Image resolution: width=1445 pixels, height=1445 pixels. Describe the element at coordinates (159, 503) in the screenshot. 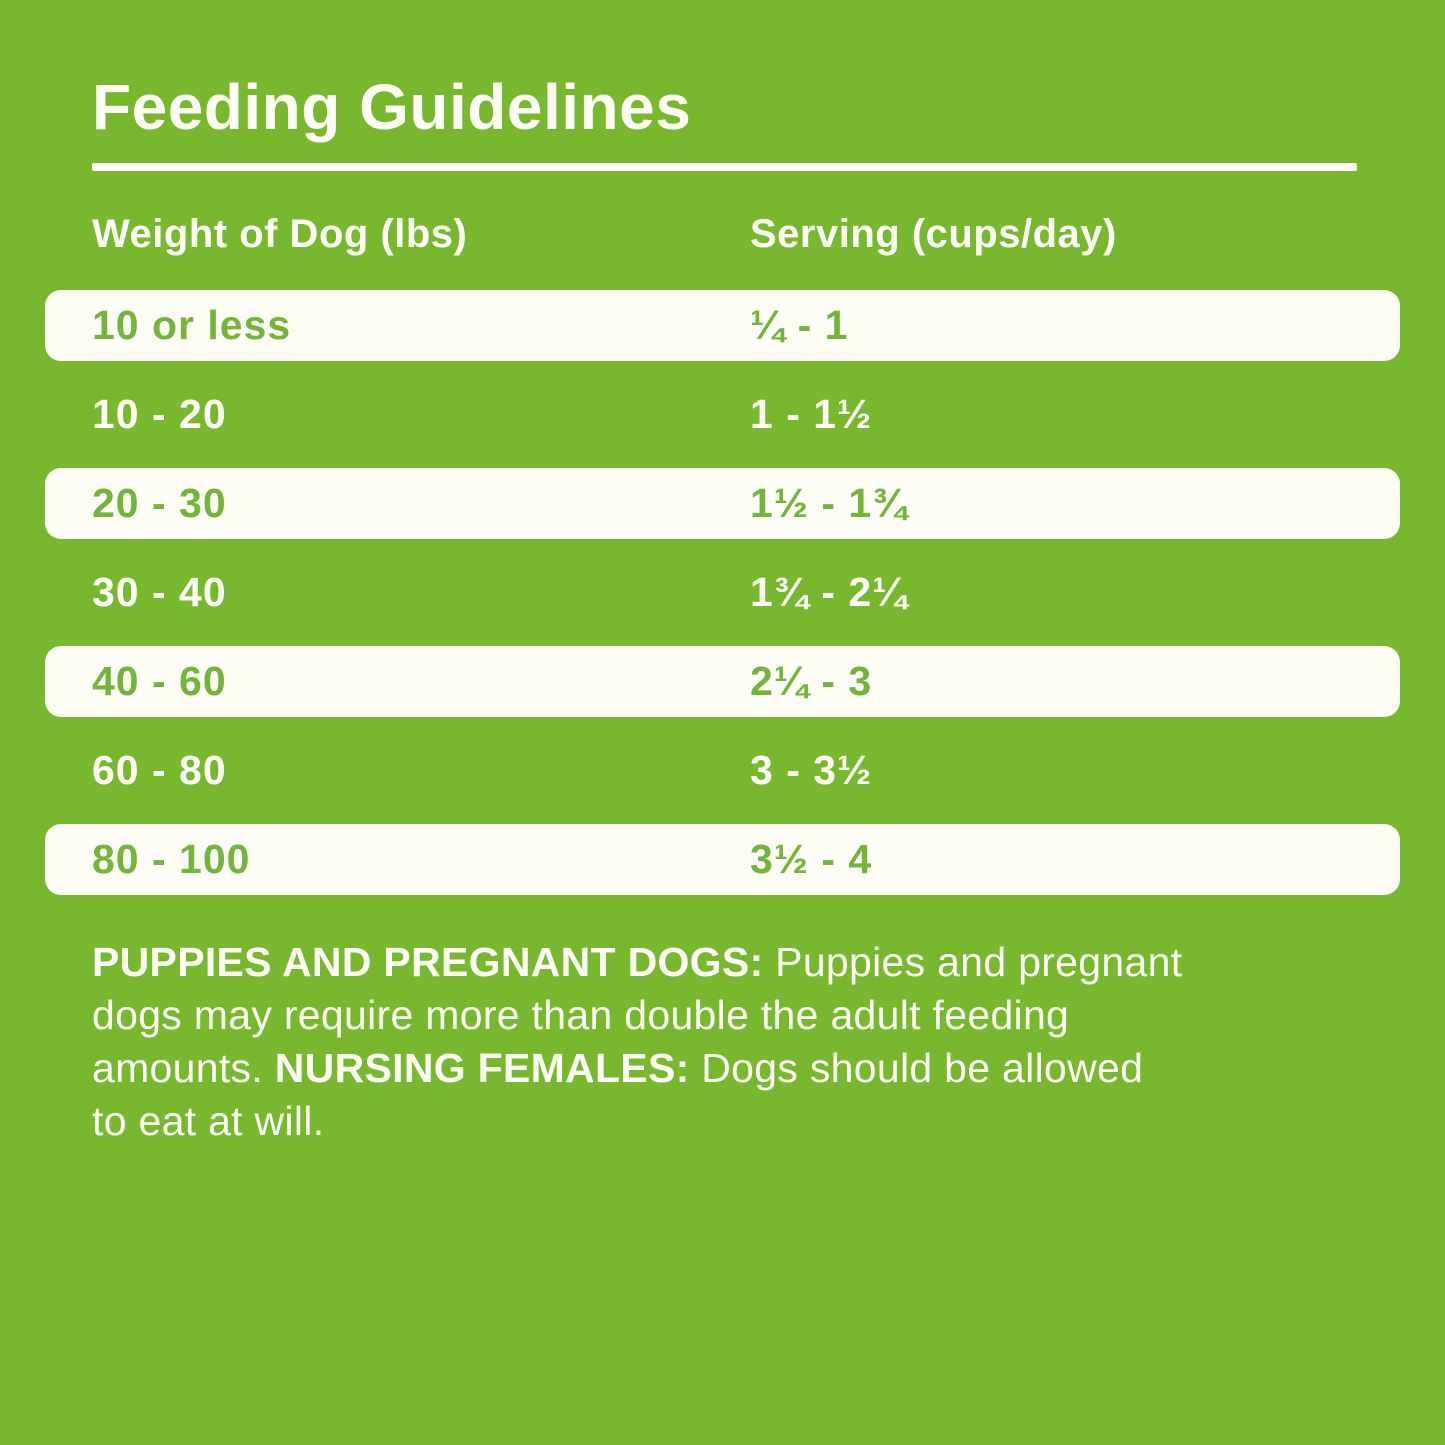

I see `weight-cell: 20 - 30` at that location.